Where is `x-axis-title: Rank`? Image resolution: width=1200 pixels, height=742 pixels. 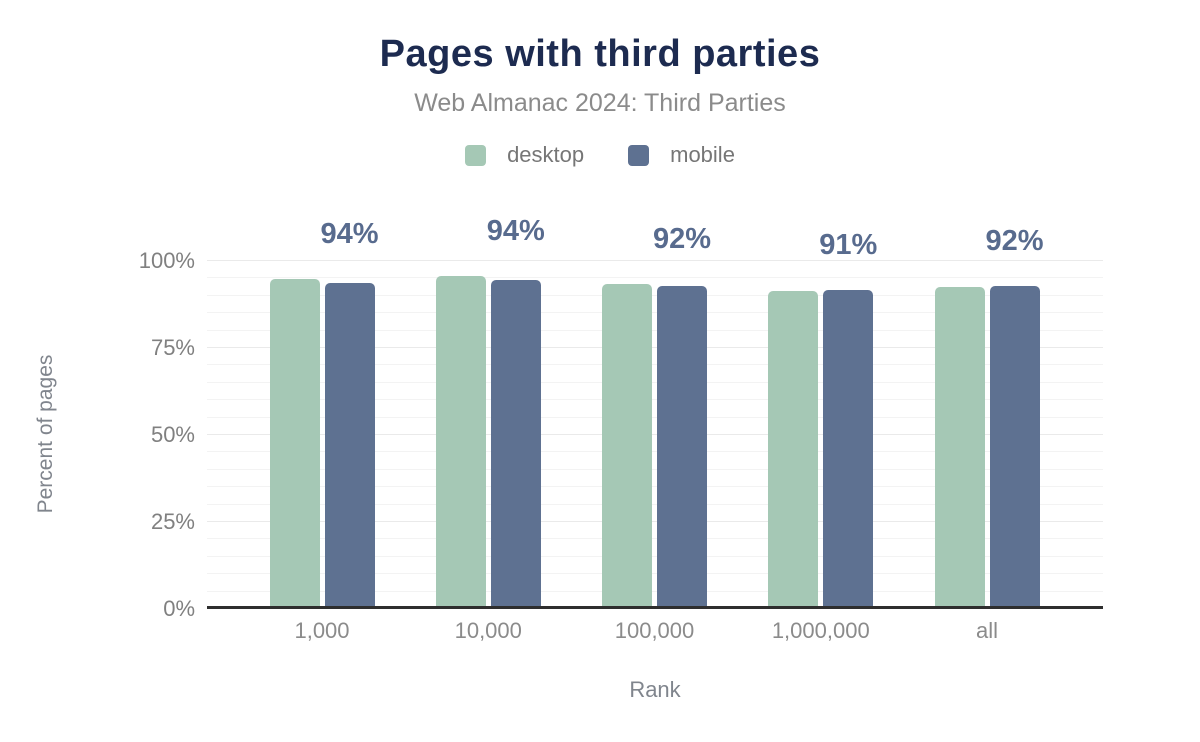
x-axis-title: Rank is located at coordinates (655, 689).